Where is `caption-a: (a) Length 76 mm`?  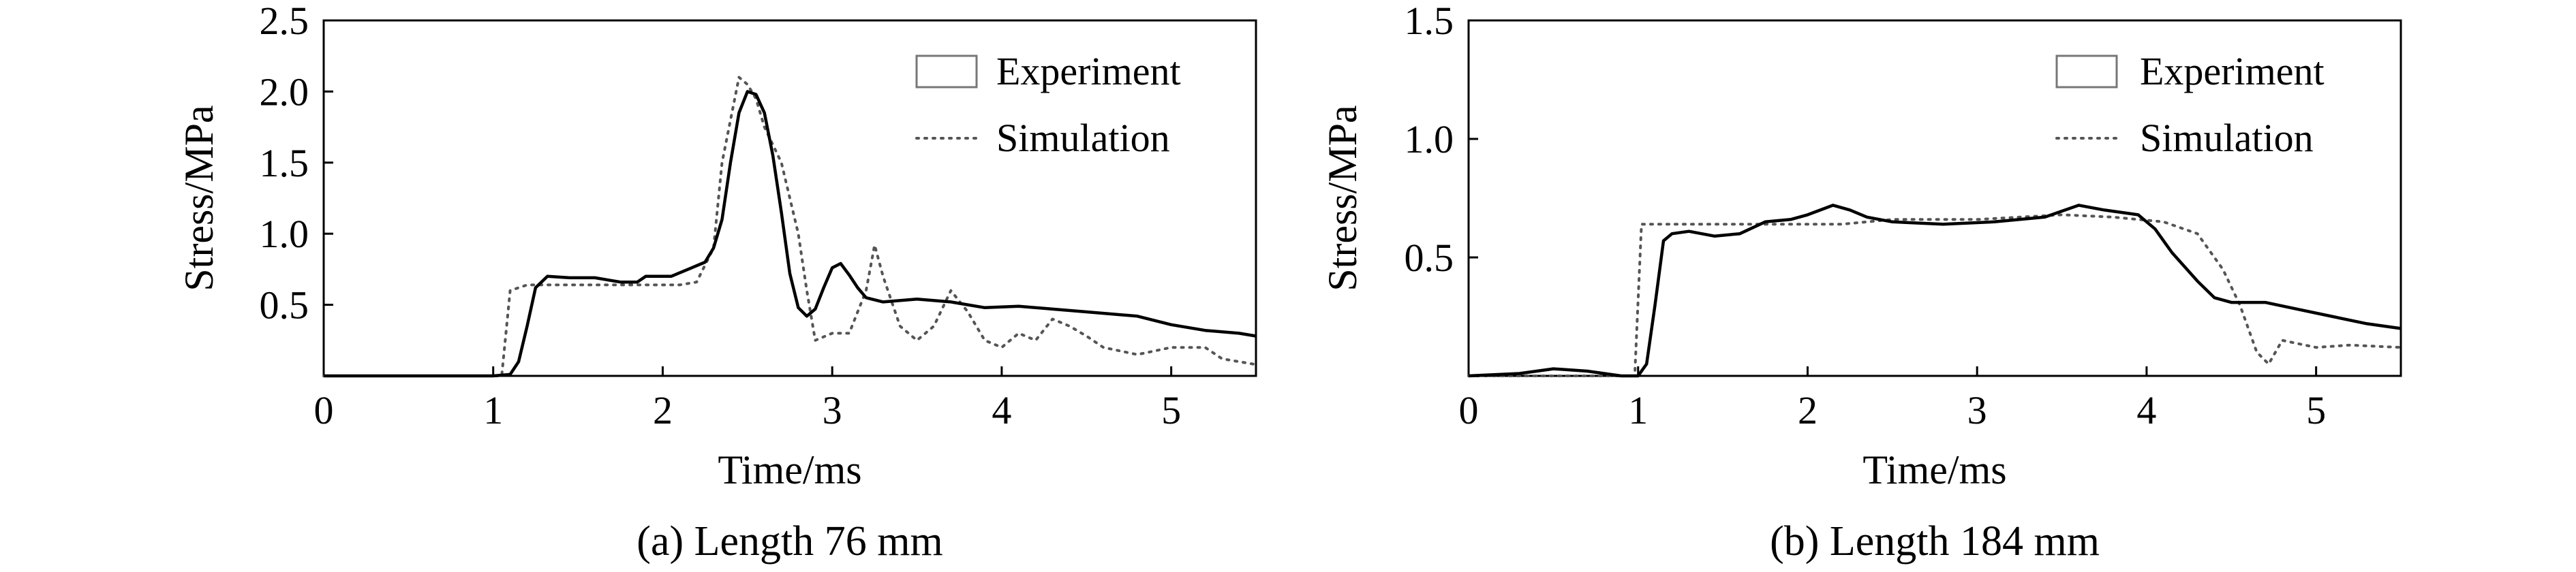 caption-a: (a) Length 76 mm is located at coordinates (789, 541).